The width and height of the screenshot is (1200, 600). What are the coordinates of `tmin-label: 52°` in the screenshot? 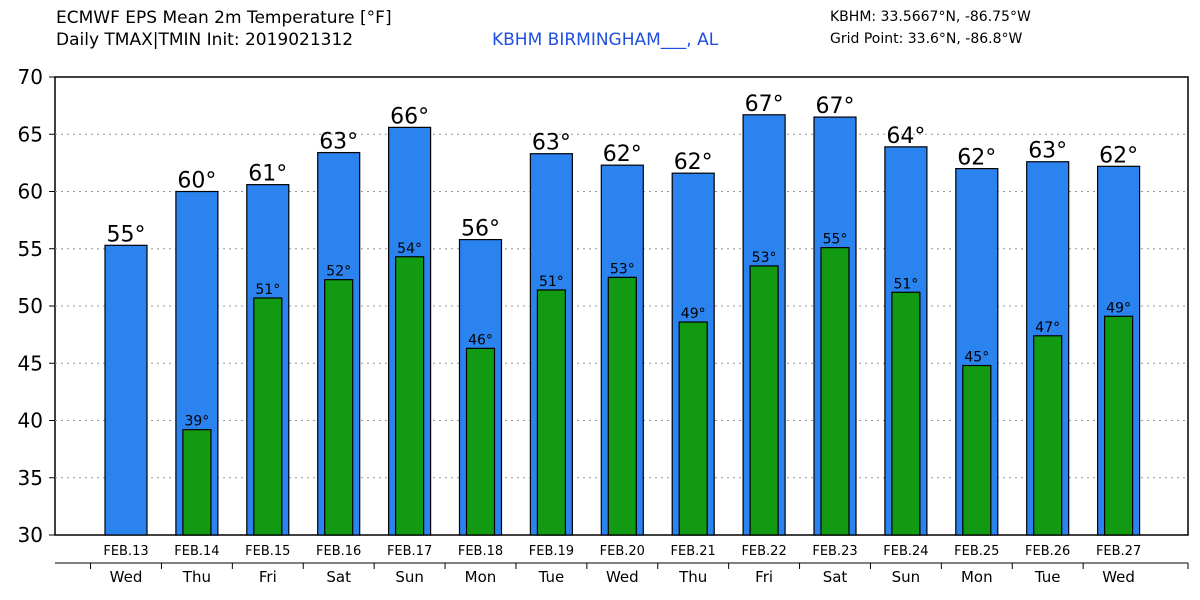 It's located at (338, 272).